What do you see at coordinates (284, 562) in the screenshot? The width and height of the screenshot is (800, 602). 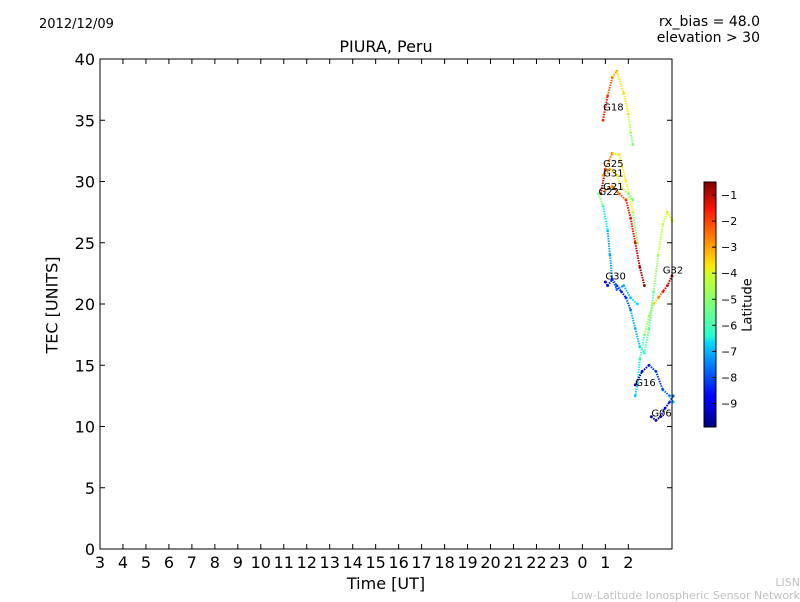 I see `x-tick-label: 11` at bounding box center [284, 562].